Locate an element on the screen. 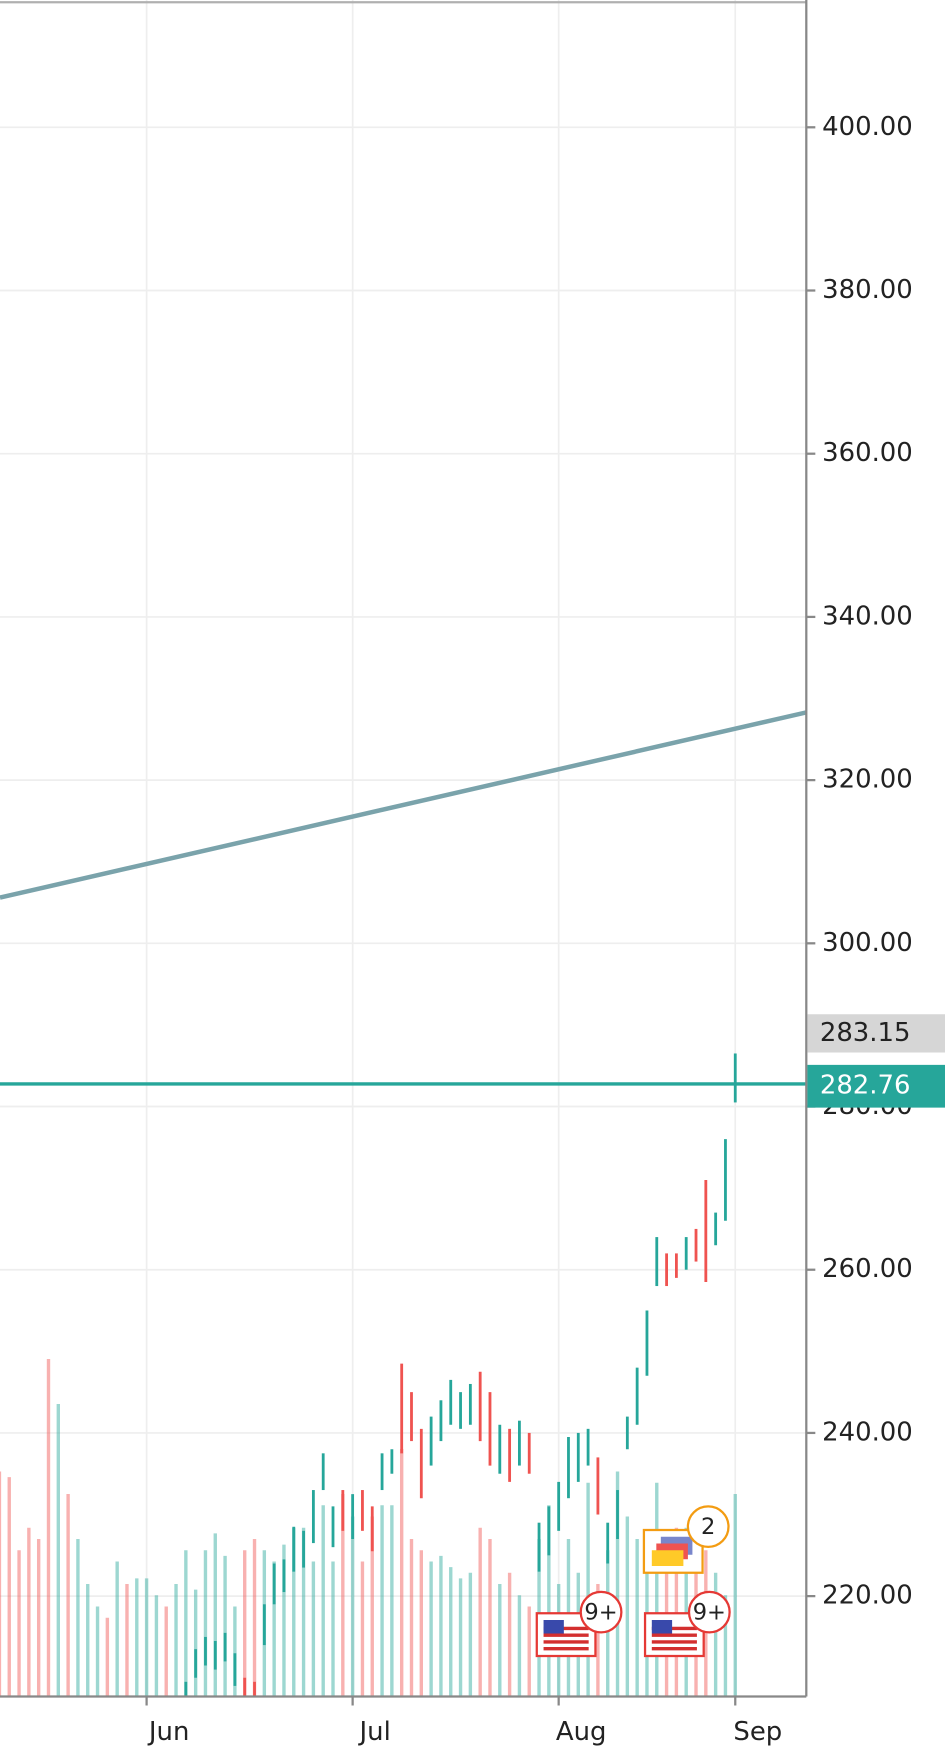  x-tick-label: Aug is located at coordinates (581, 1732).